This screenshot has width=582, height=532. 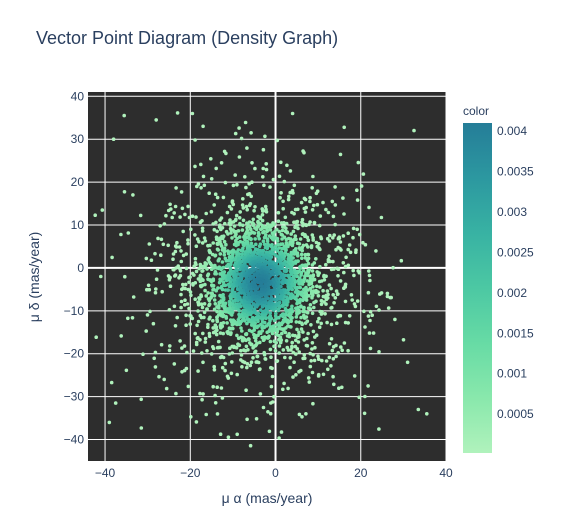 I want to click on colorbar-tick-label: 0.0015, so click(x=515, y=333).